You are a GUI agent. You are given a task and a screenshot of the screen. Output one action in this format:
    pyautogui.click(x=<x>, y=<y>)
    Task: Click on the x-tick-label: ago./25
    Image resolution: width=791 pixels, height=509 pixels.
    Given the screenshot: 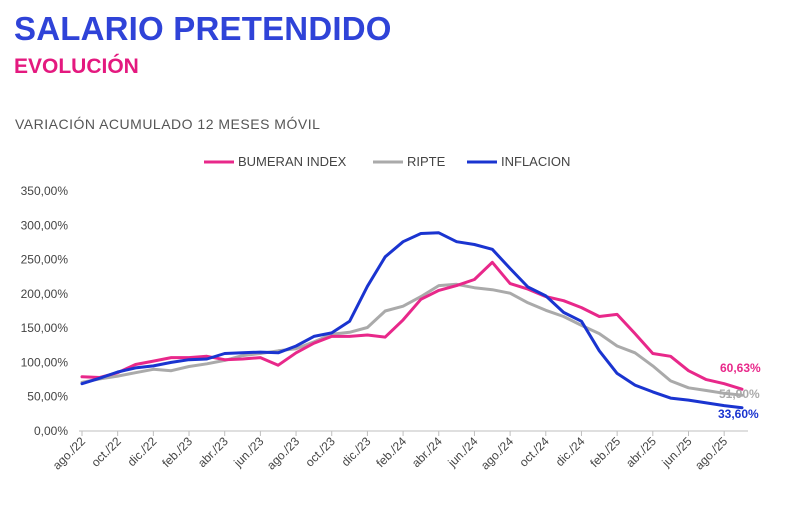 What is the action you would take?
    pyautogui.click(x=711, y=453)
    